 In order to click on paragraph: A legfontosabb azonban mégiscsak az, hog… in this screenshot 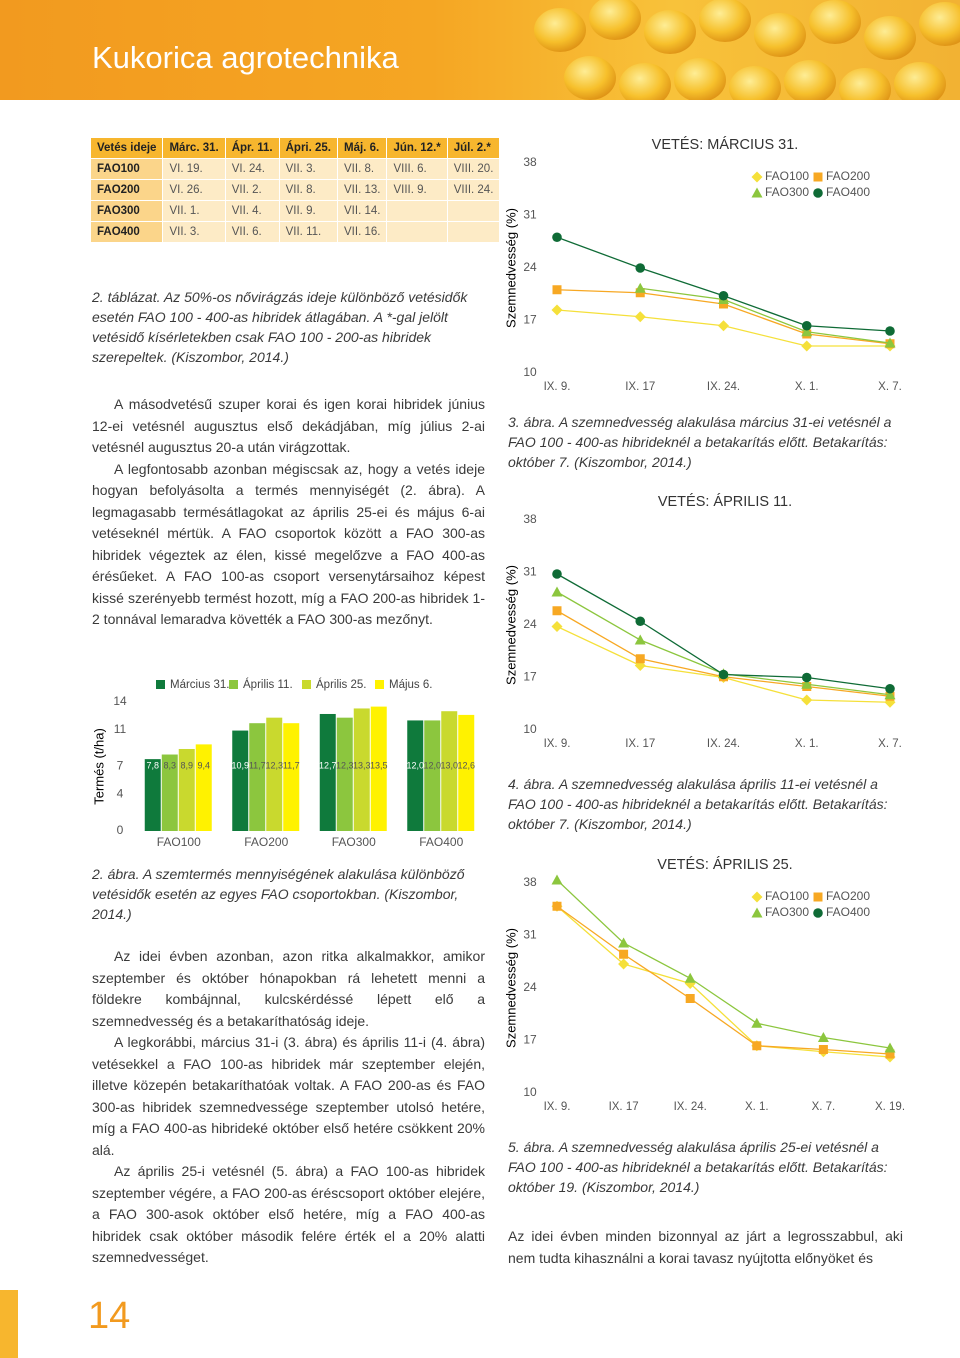, I will do `click(288, 544)`.